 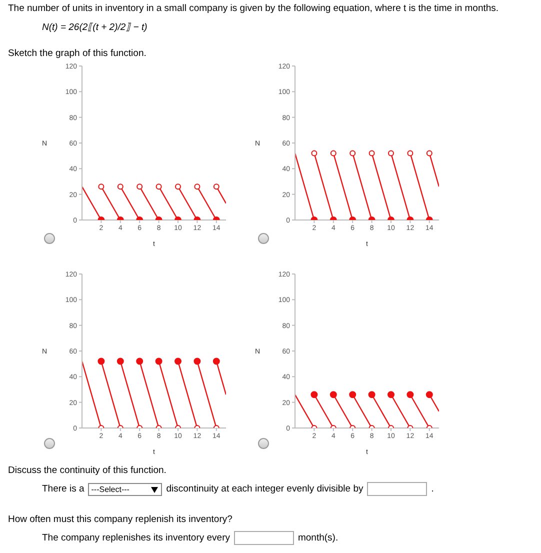 I want to click on text: How often must this company replenish its inventory?, so click(x=120, y=519).